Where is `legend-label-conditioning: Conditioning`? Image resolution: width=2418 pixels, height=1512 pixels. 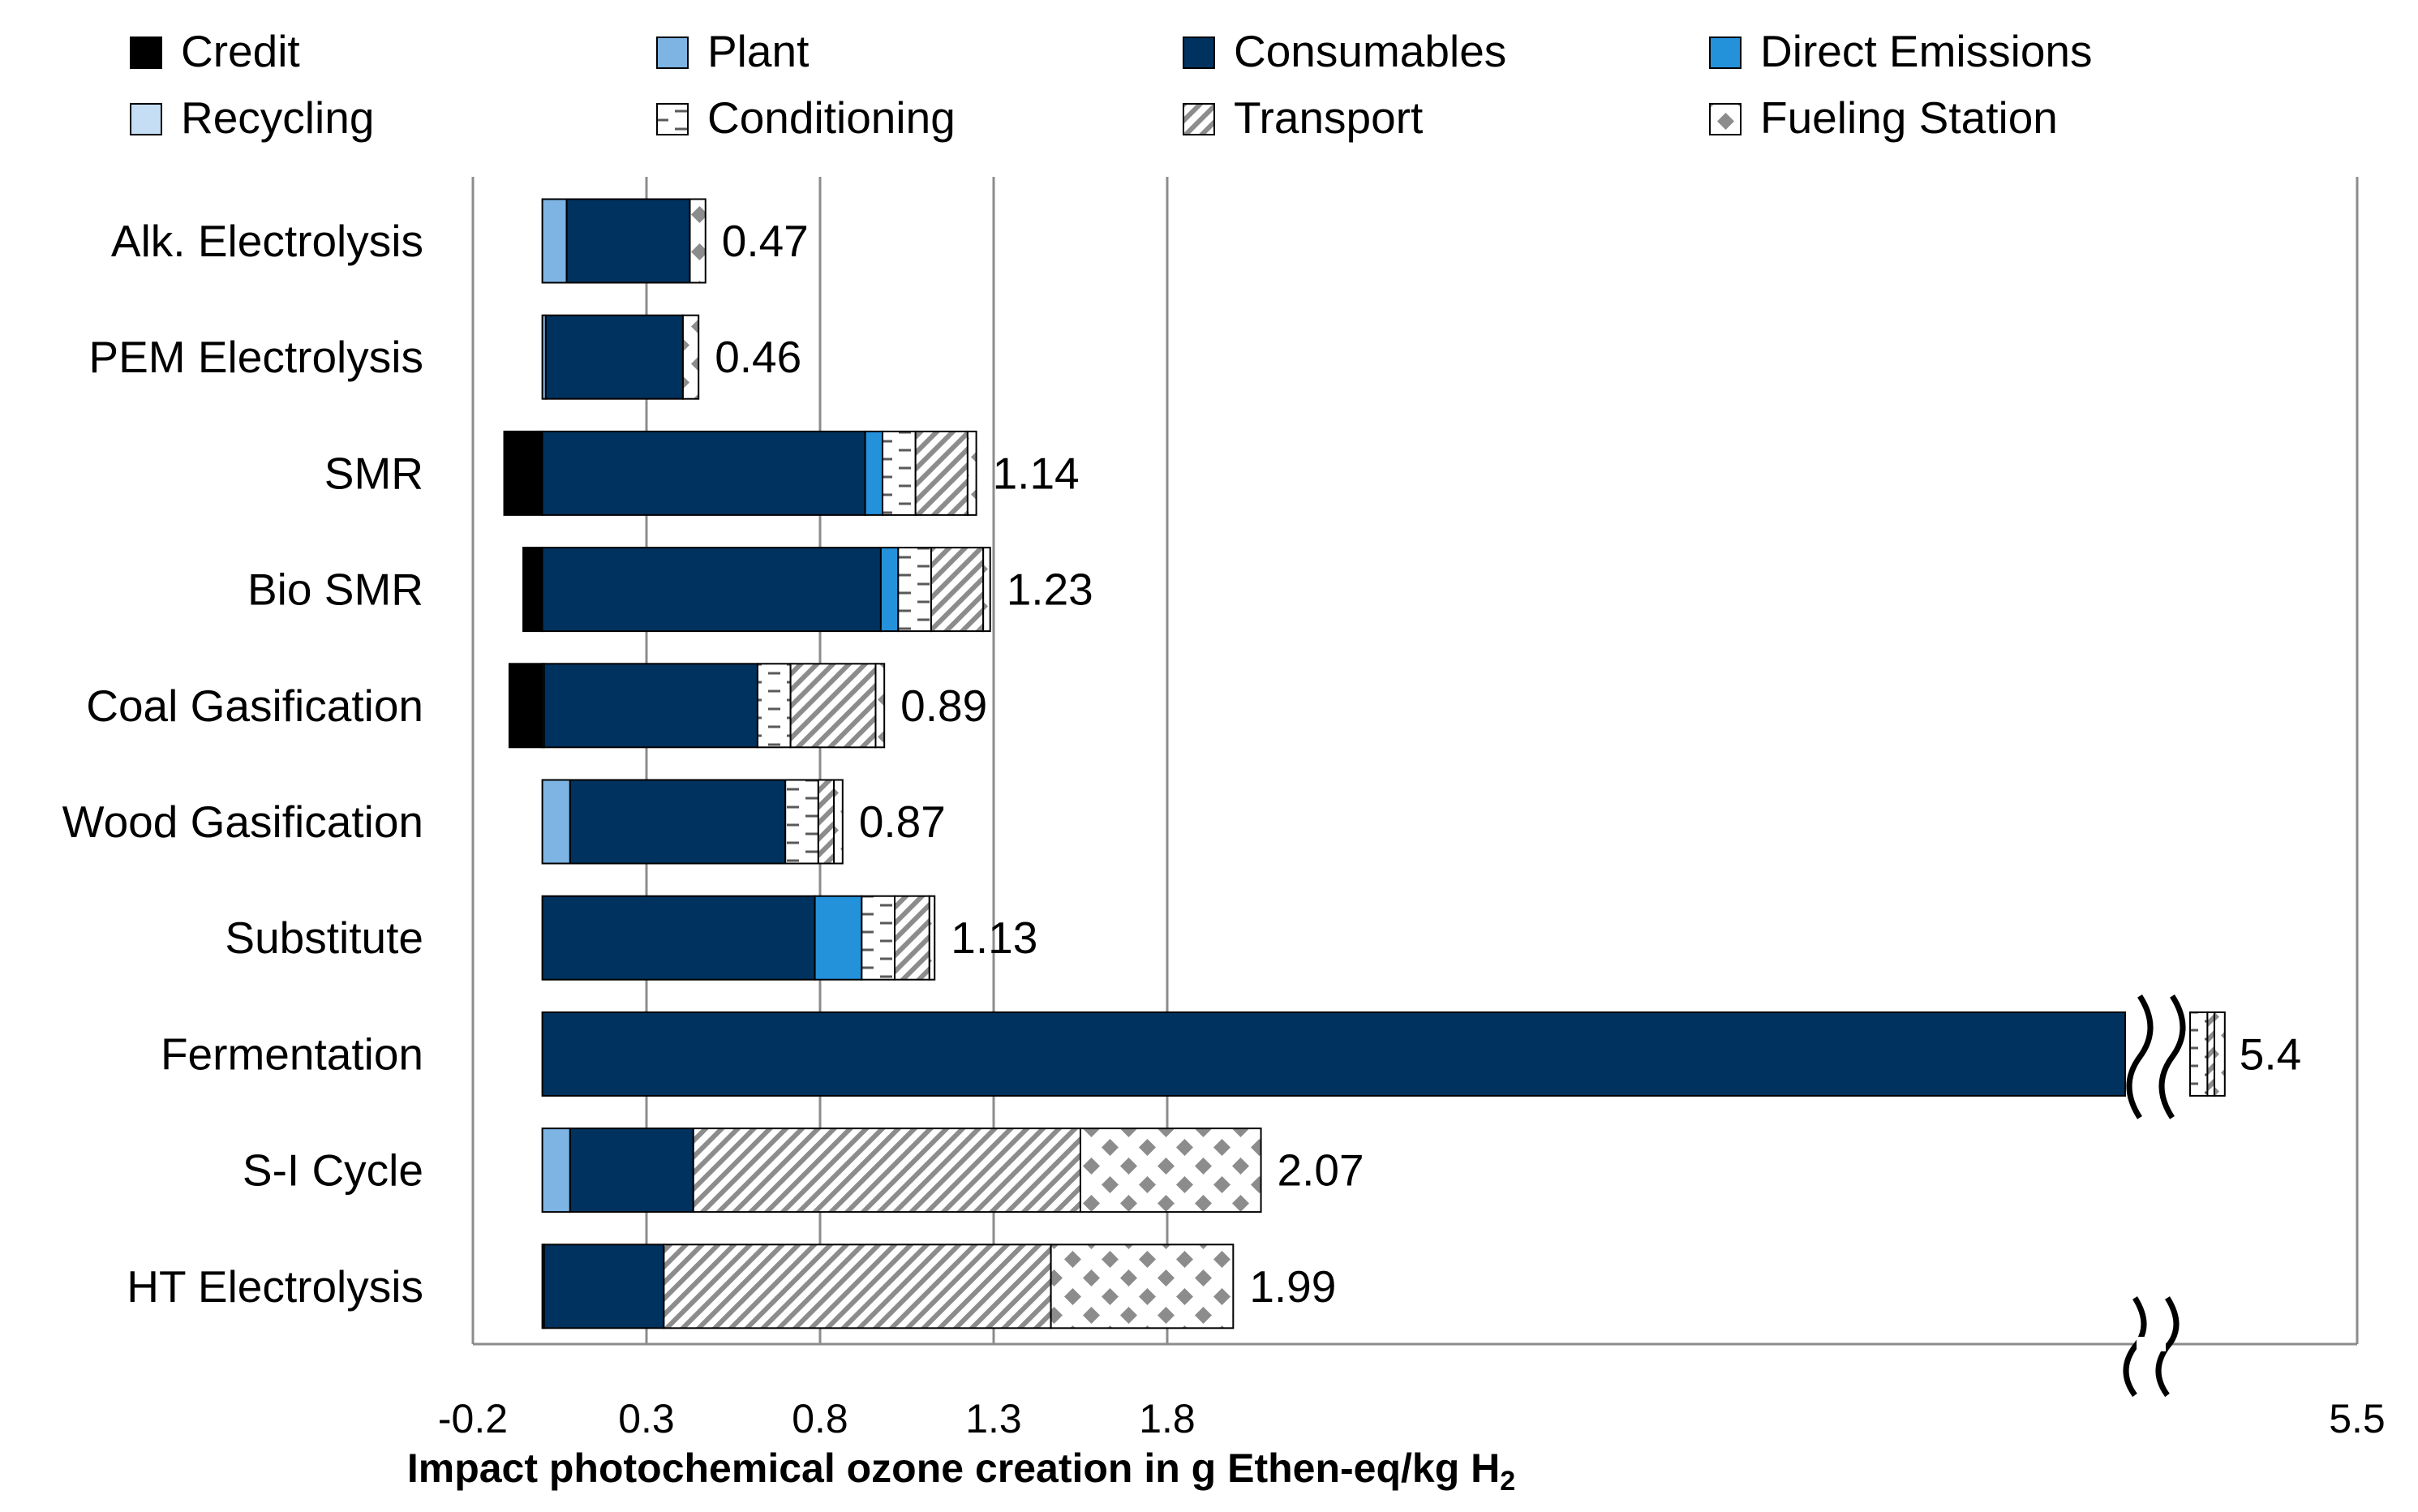
legend-label-conditioning: Conditioning is located at coordinates (831, 117).